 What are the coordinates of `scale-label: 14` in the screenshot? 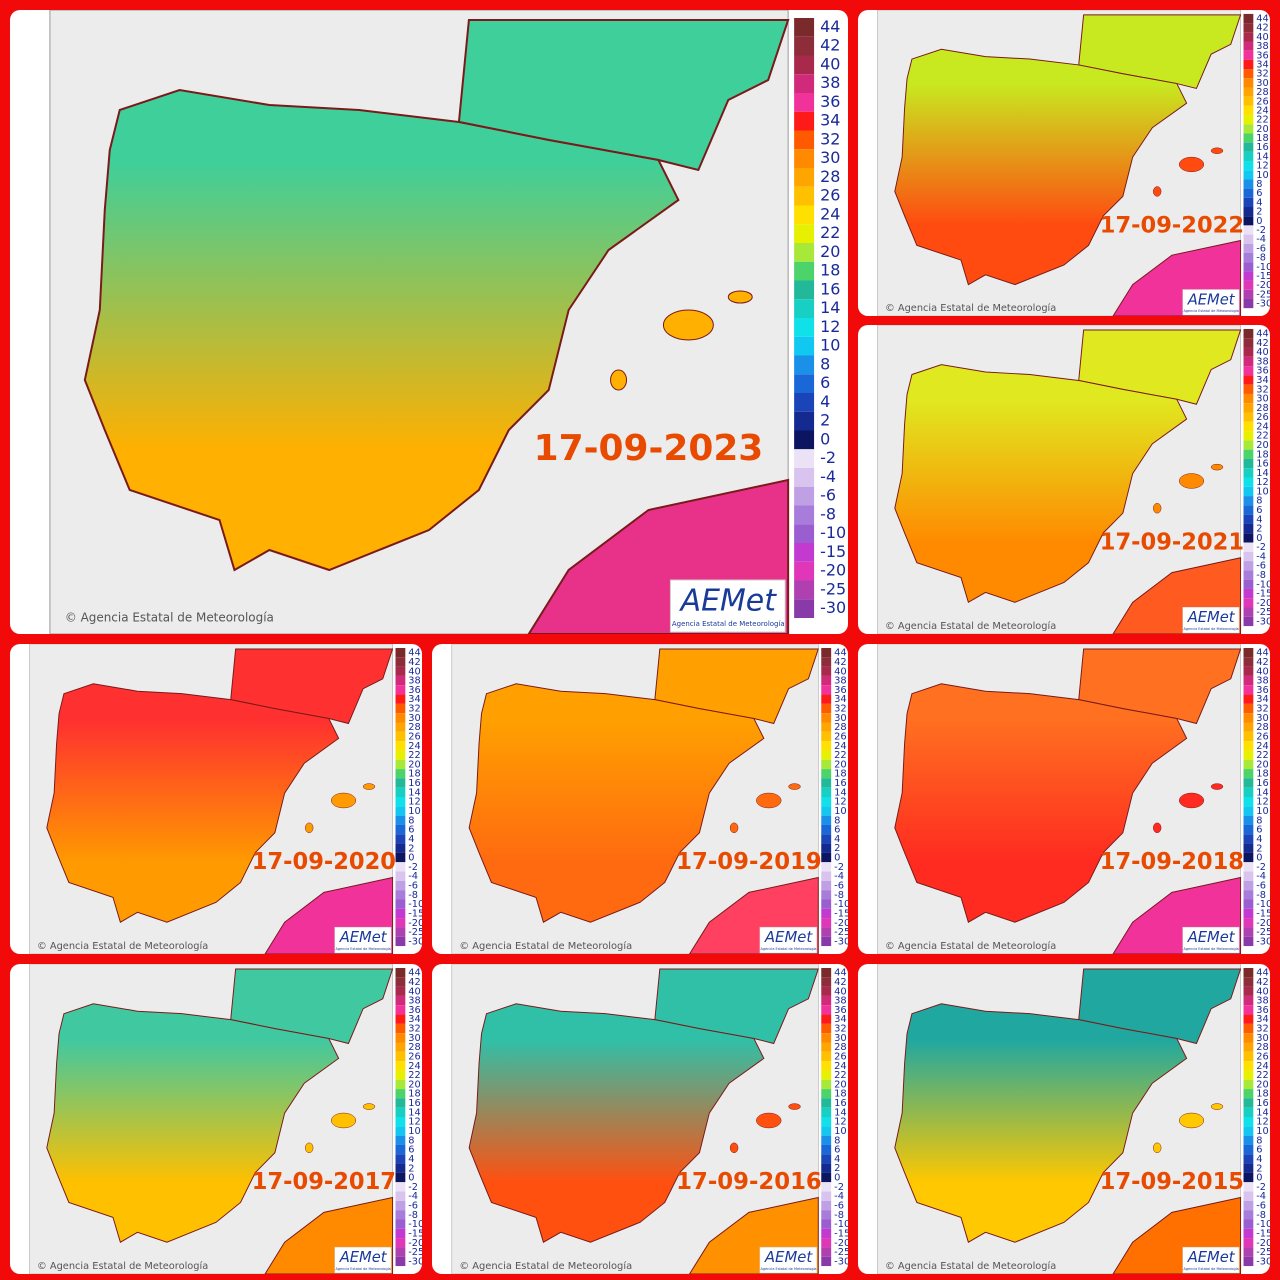 It's located at (1262, 473).